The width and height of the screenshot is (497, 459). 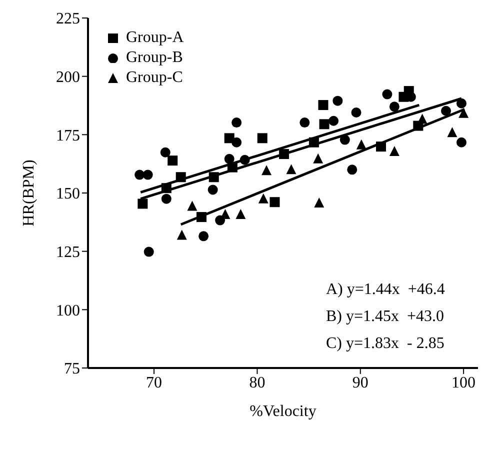 What do you see at coordinates (154, 78) in the screenshot?
I see `legend-label: Group-C` at bounding box center [154, 78].